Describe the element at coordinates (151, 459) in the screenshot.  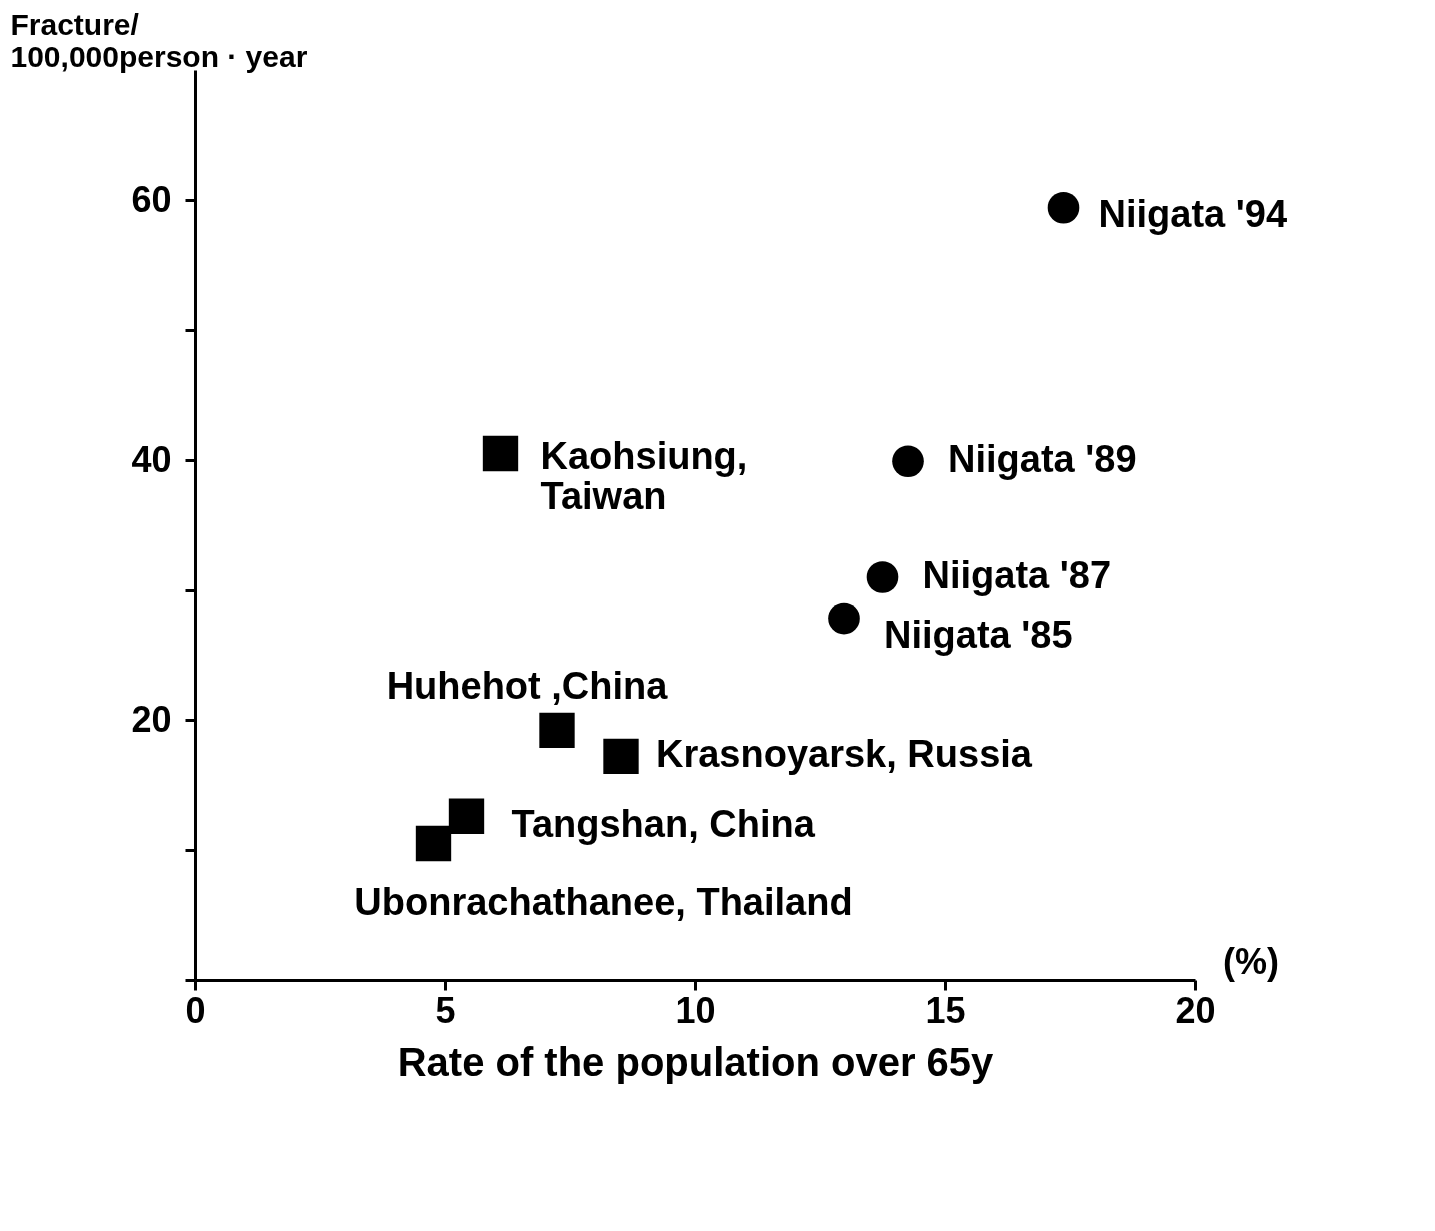
I see `y-tick-label: 40` at that location.